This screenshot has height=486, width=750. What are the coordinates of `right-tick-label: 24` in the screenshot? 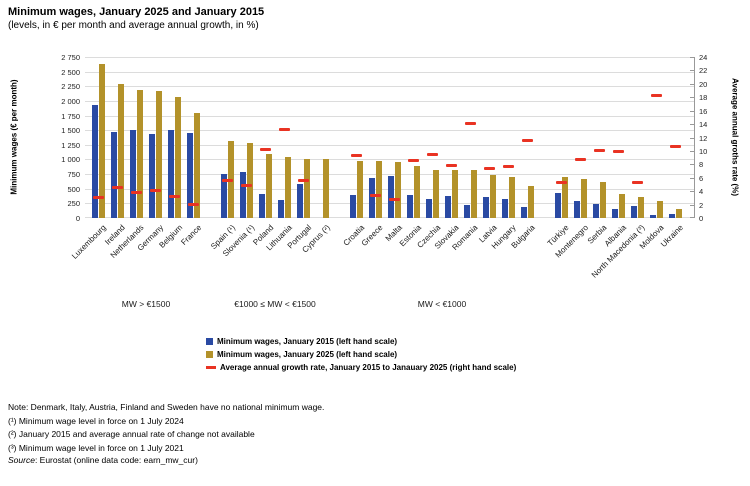 It's located at (703, 57).